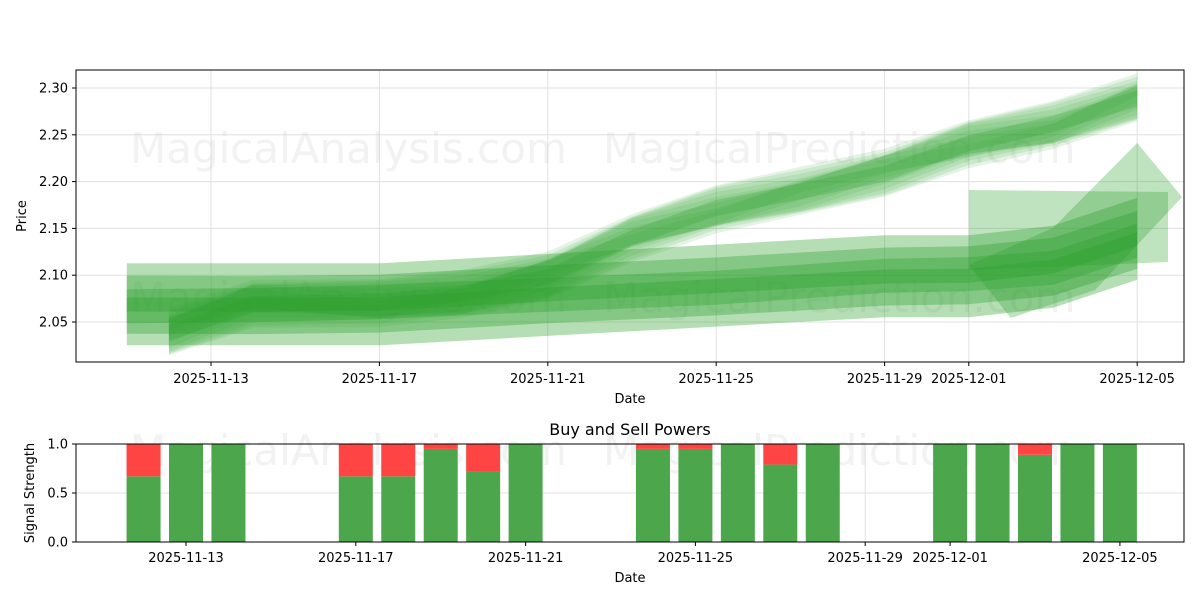 The image size is (1200, 600). I want to click on y-tick-label: 0.5, so click(57, 494).